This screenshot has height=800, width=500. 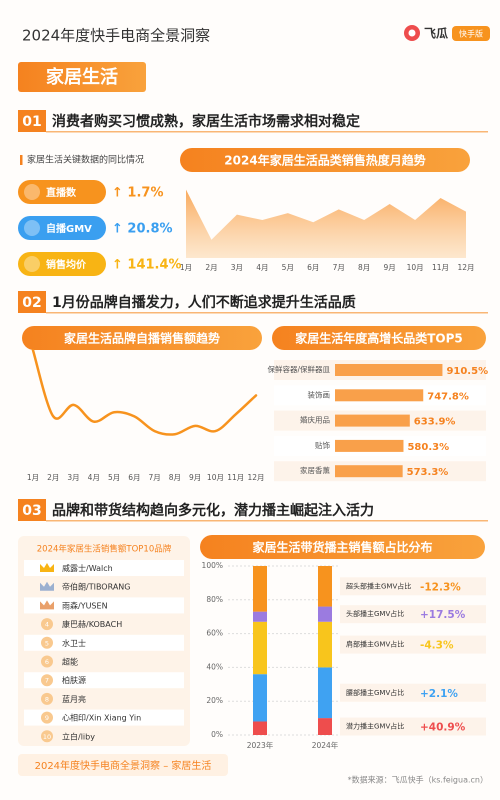 What do you see at coordinates (439, 694) in the screenshot?
I see `legend-change: +2.1%` at bounding box center [439, 694].